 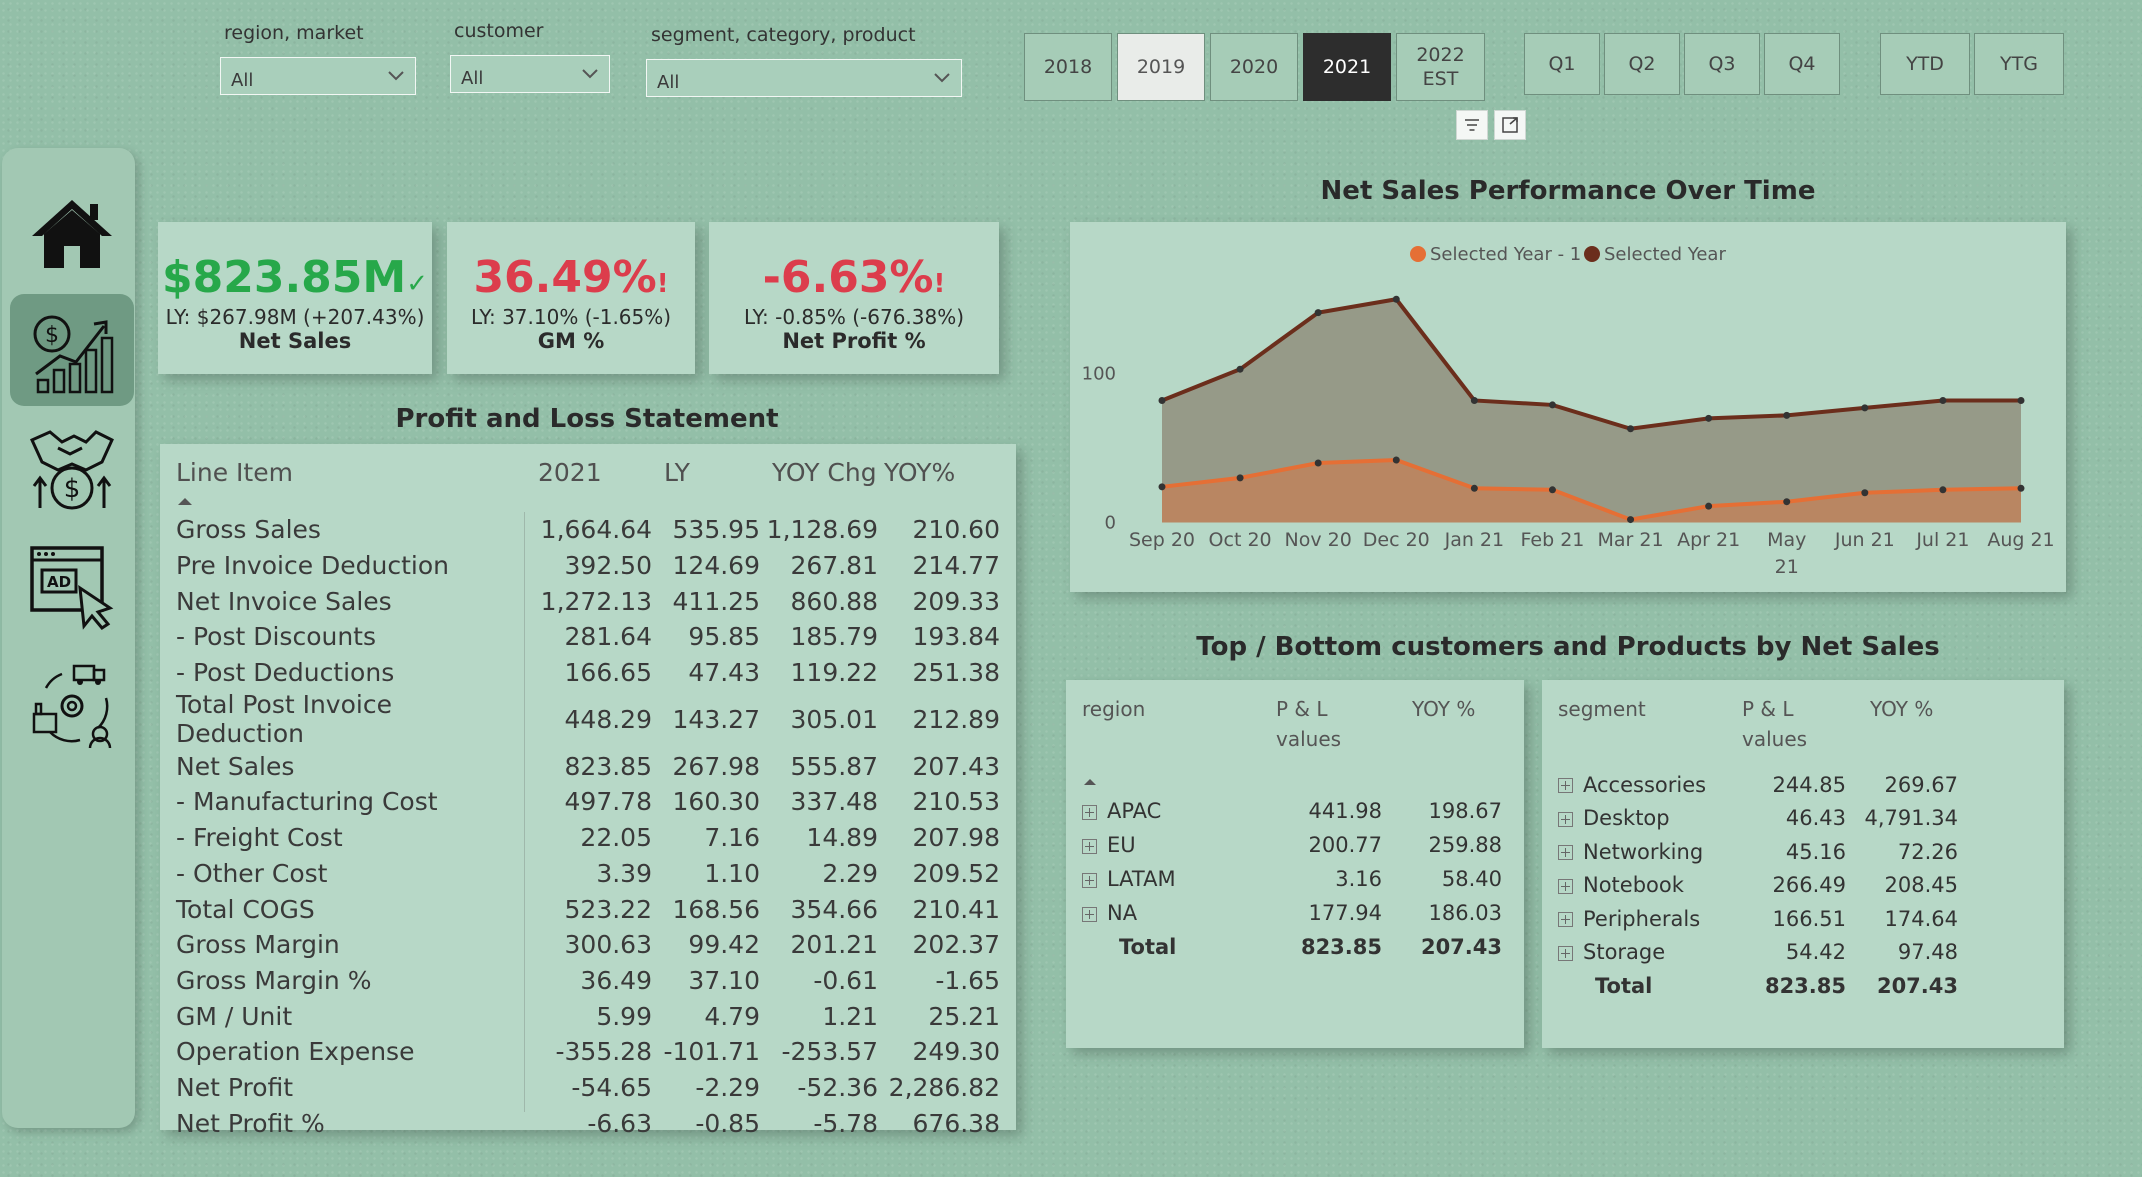 What do you see at coordinates (624, 873) in the screenshot?
I see `pl-cell: 3.39` at bounding box center [624, 873].